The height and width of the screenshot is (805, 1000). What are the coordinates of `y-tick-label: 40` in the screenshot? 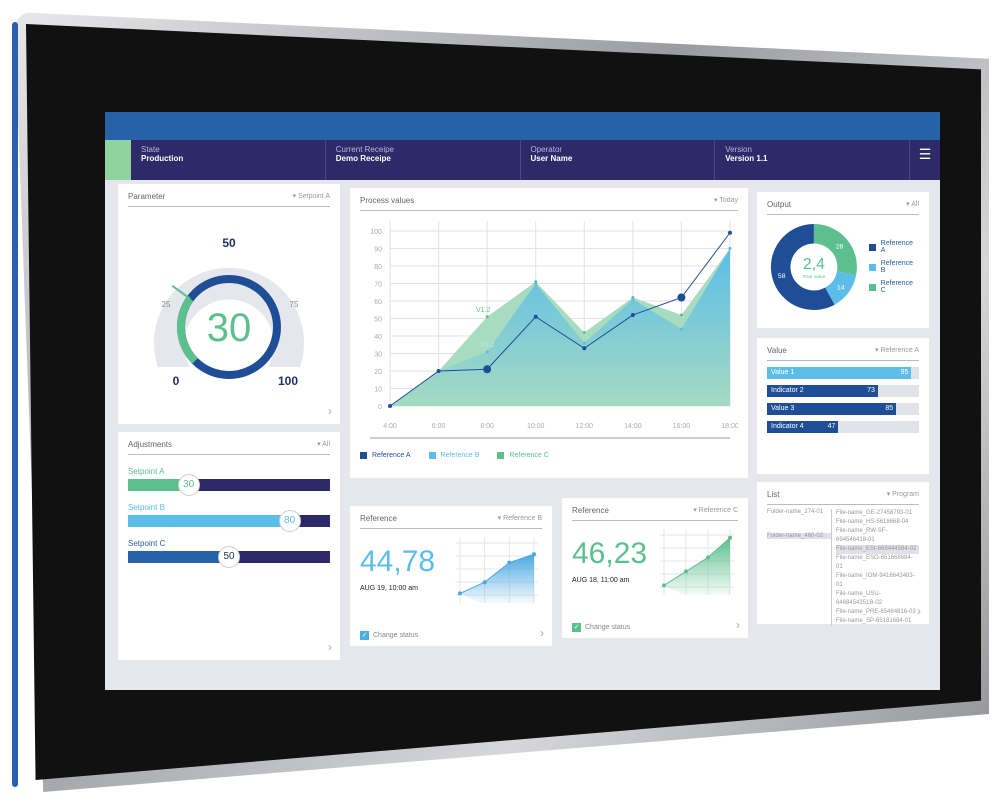 It's located at (378, 337).